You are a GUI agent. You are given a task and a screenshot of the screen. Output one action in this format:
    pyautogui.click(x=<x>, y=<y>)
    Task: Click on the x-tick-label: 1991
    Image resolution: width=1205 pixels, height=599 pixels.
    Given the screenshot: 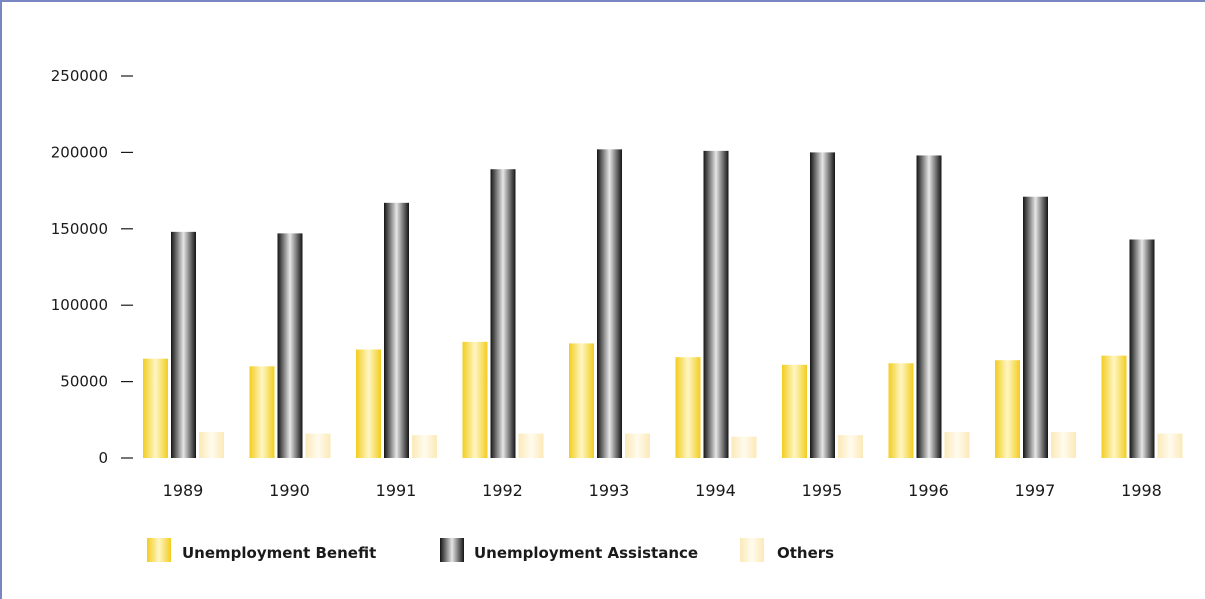 What is the action you would take?
    pyautogui.click(x=396, y=490)
    